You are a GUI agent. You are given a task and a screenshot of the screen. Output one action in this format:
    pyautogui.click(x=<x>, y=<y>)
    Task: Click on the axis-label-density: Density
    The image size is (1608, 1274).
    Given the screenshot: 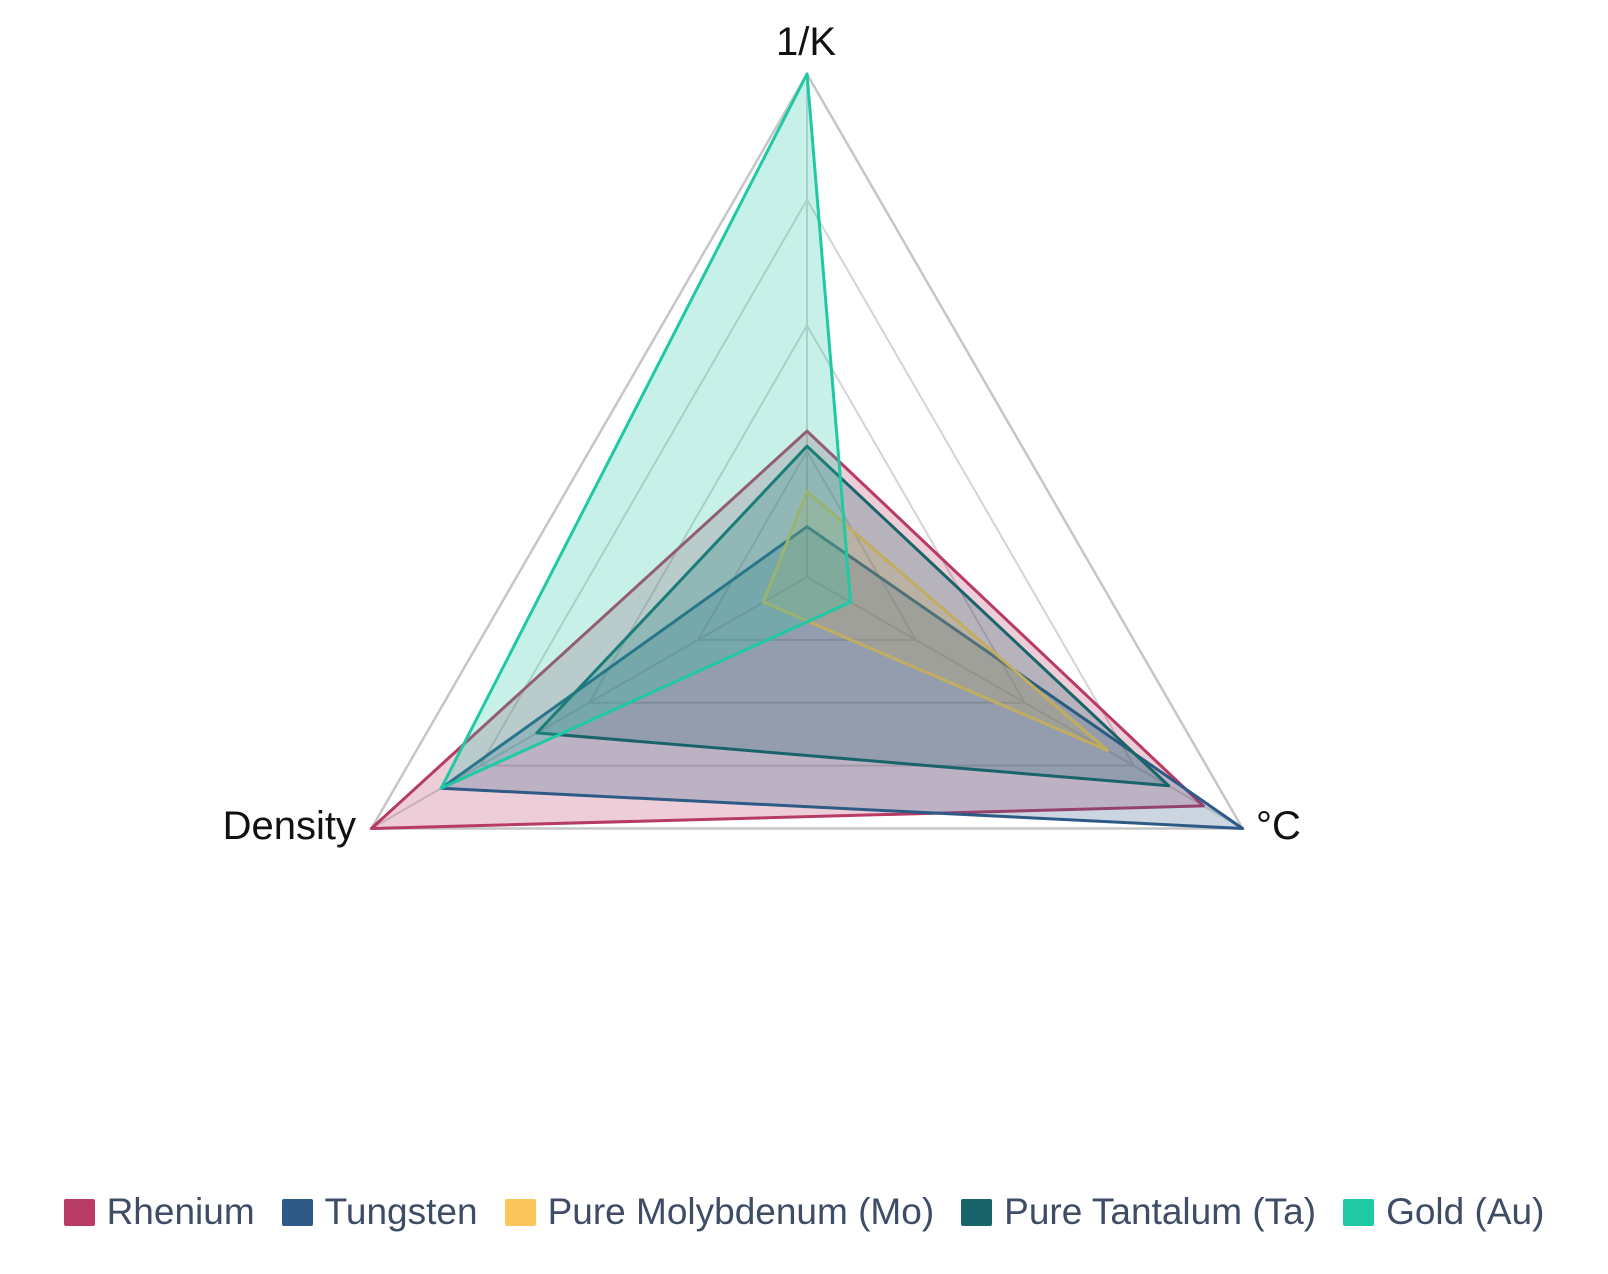 What is the action you would take?
    pyautogui.click(x=289, y=826)
    